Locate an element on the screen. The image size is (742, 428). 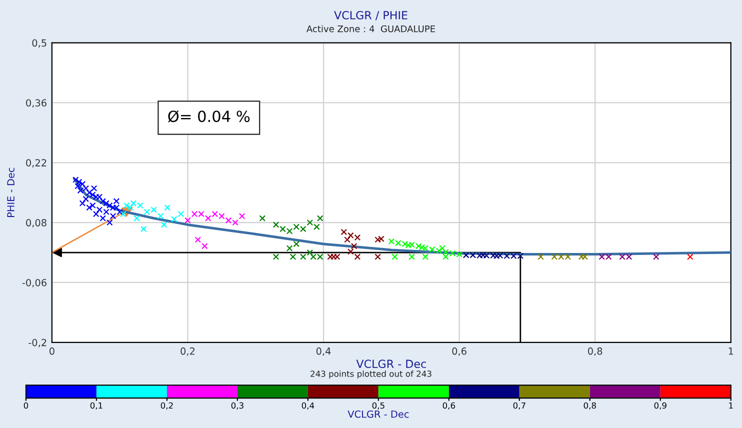
color-bar-label: 0 is located at coordinates (26, 405).